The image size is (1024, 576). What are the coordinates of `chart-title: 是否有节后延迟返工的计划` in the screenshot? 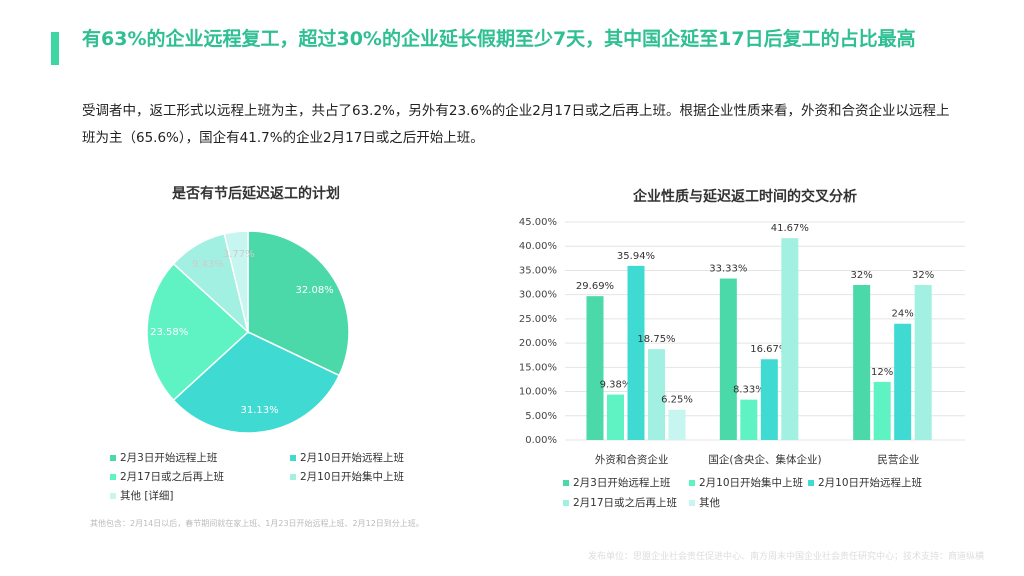 It's located at (256, 193).